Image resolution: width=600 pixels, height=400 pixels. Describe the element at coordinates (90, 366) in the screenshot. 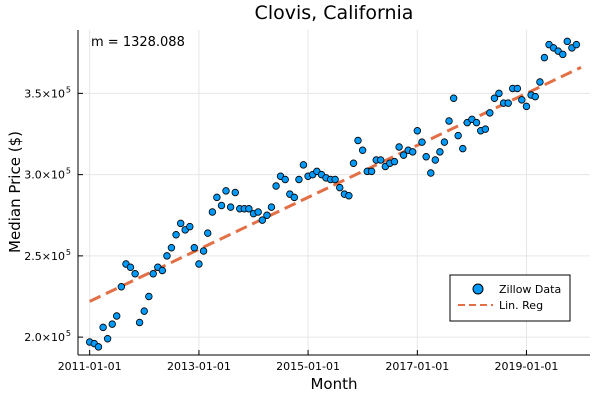

I see `x-tick-label: 2011-01-01` at that location.